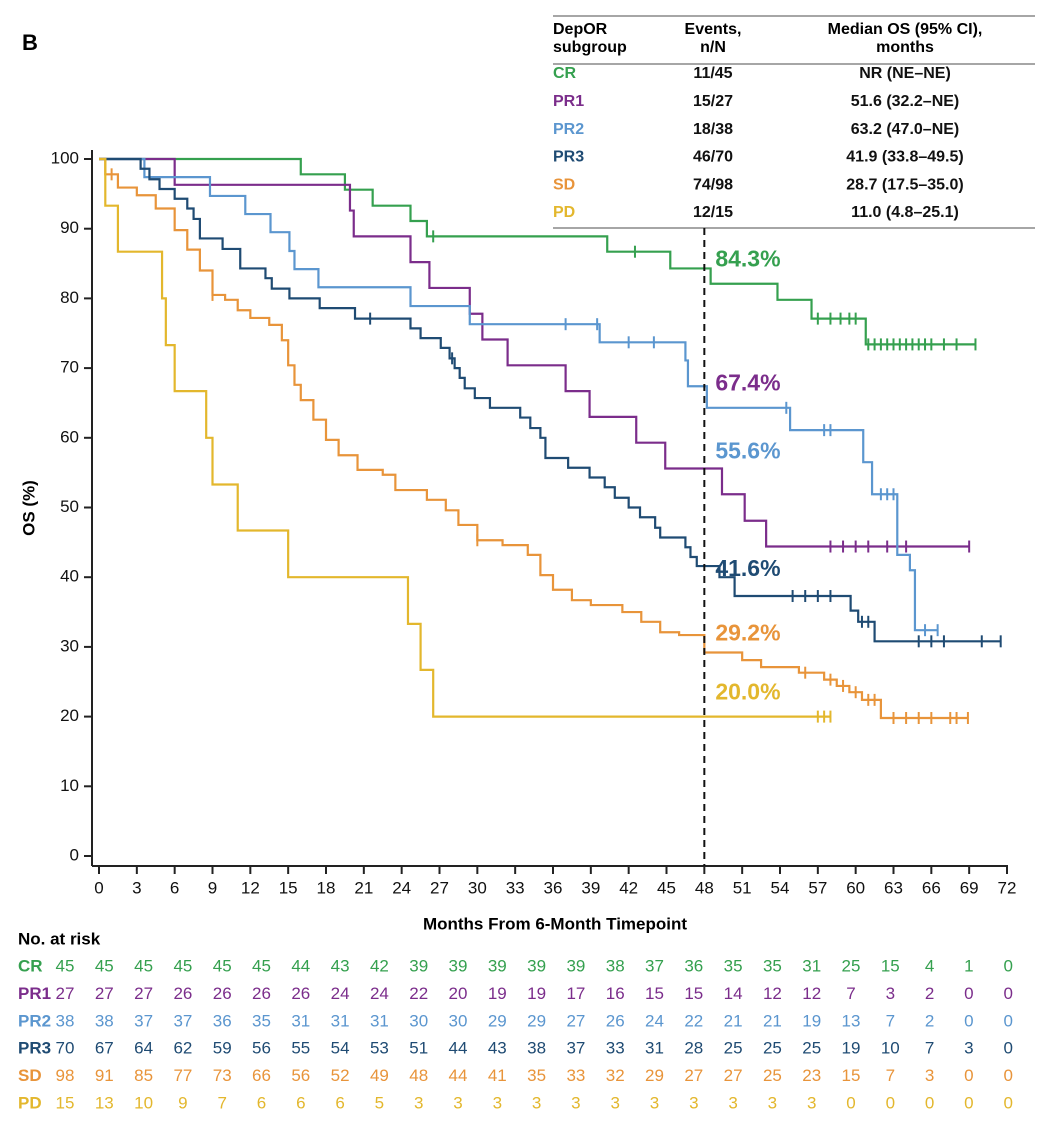  What do you see at coordinates (568, 157) in the screenshot?
I see `table-group: PR3` at bounding box center [568, 157].